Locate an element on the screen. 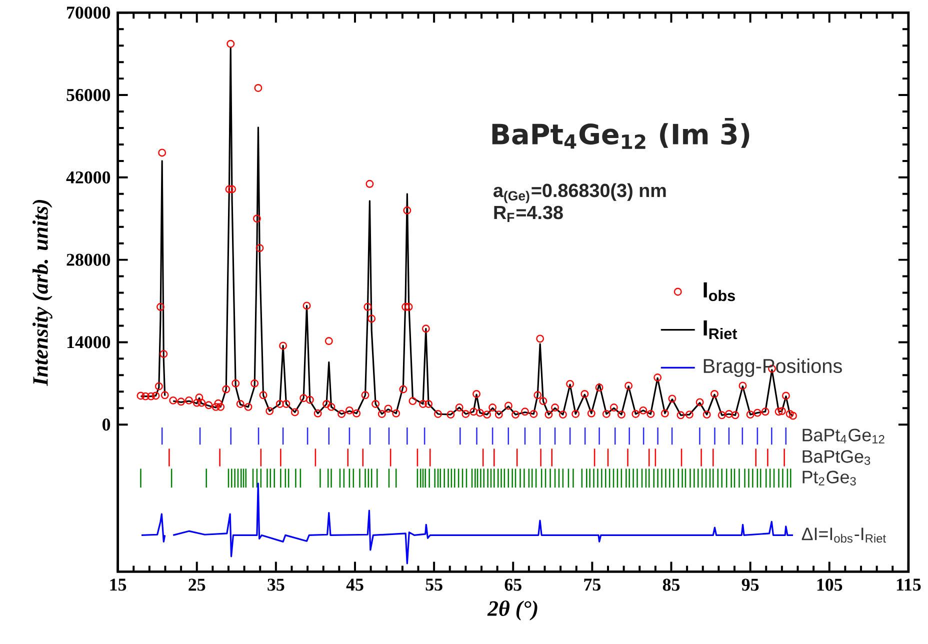  y-tick-label: 70000 is located at coordinates (88, 12).